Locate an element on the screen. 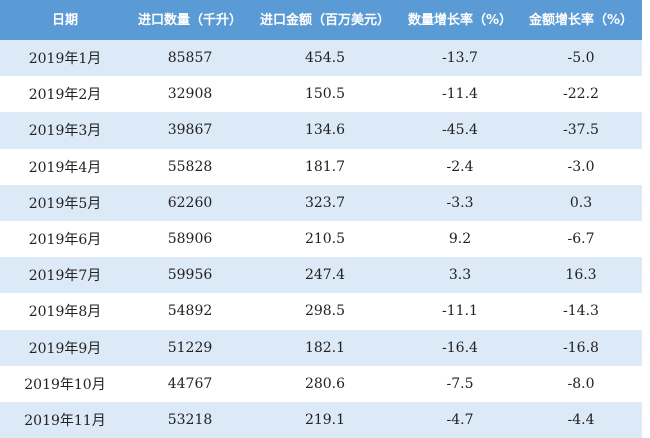 This screenshot has height=438, width=650. cell-quantity: 32908 is located at coordinates (190, 94).